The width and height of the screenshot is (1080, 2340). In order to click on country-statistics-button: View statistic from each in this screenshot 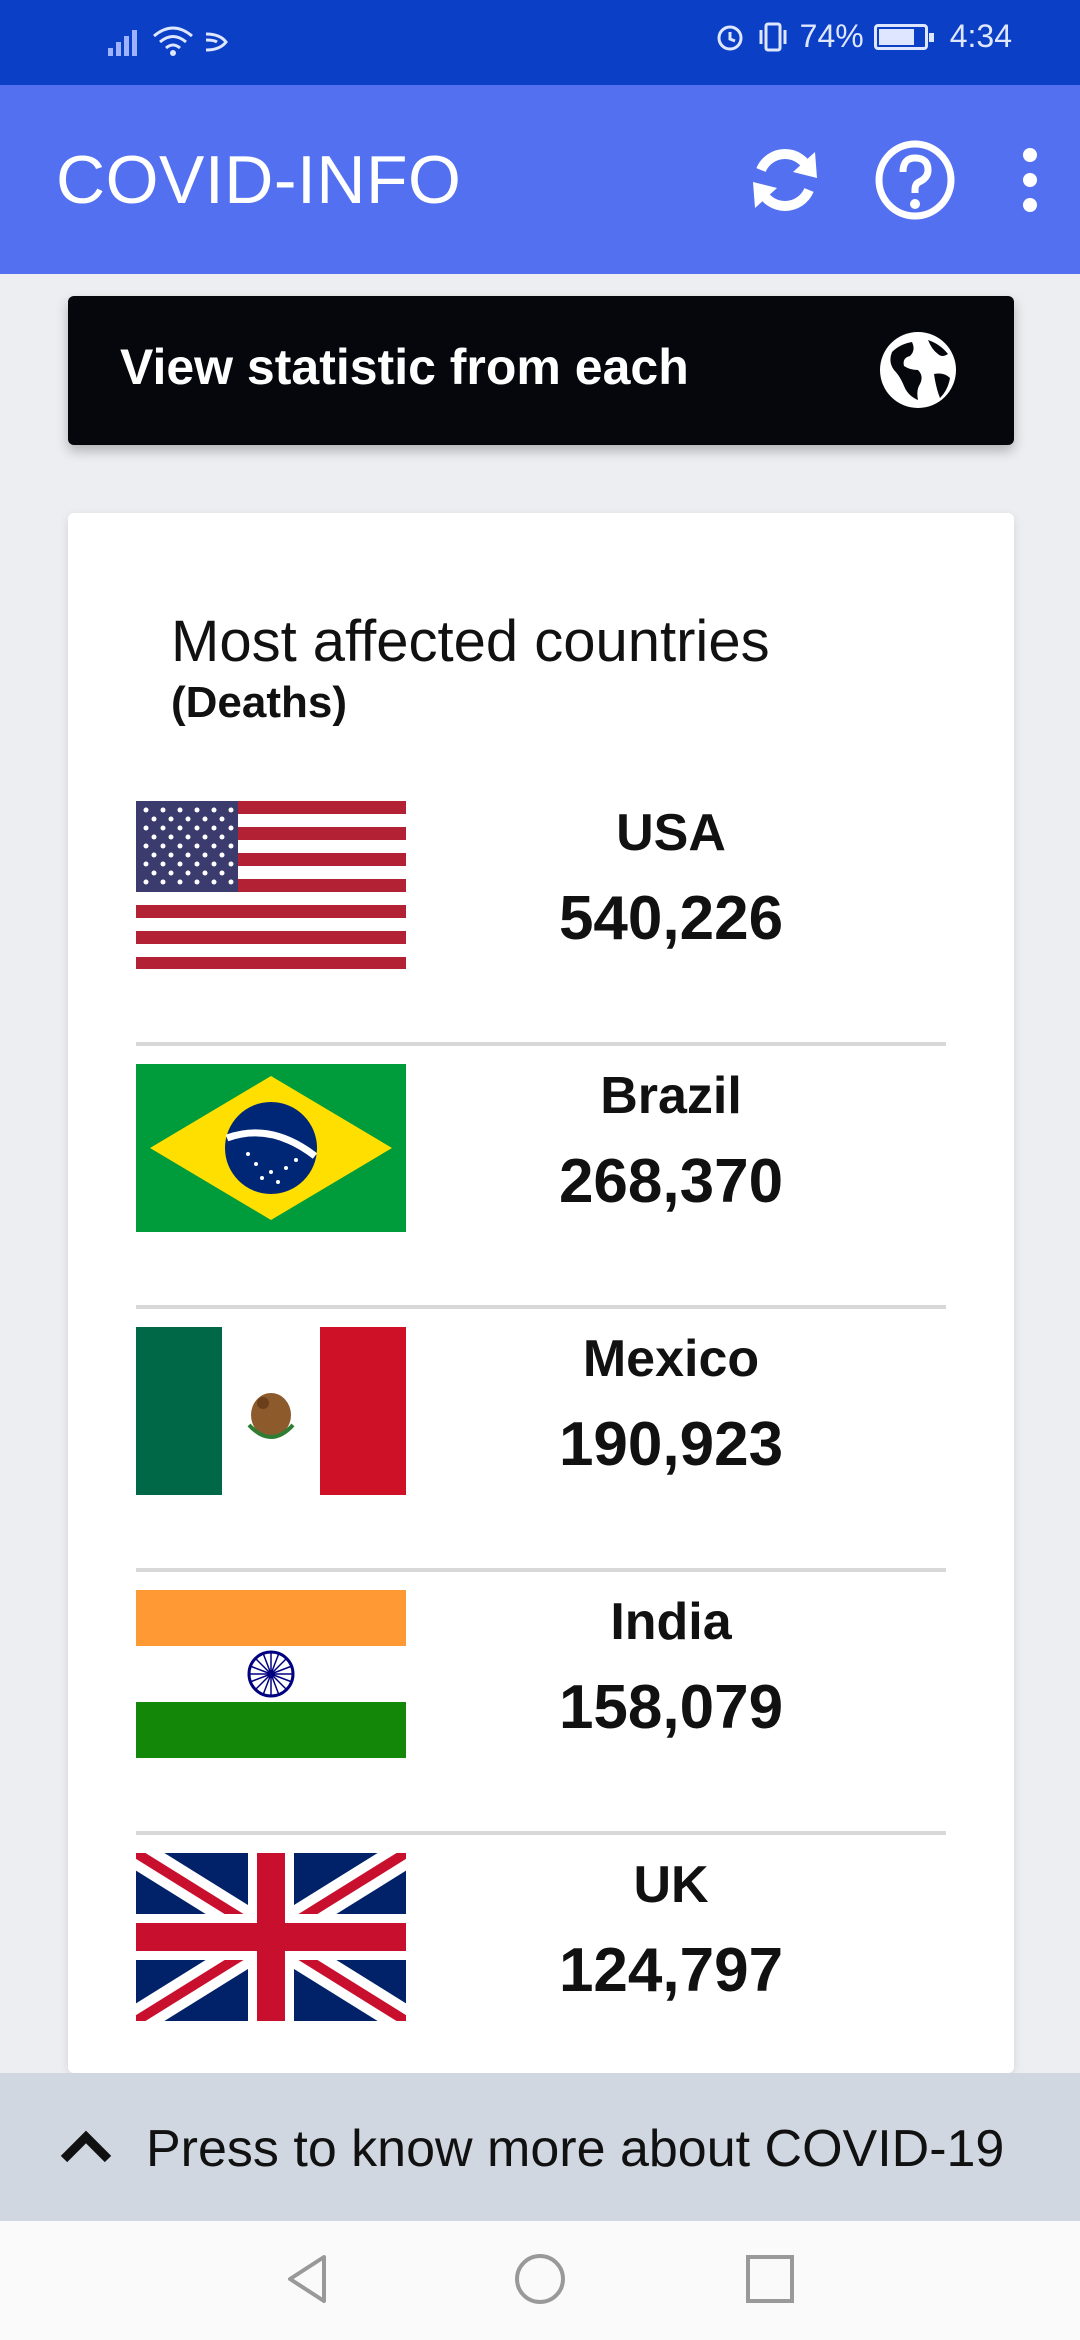, I will do `click(541, 370)`.